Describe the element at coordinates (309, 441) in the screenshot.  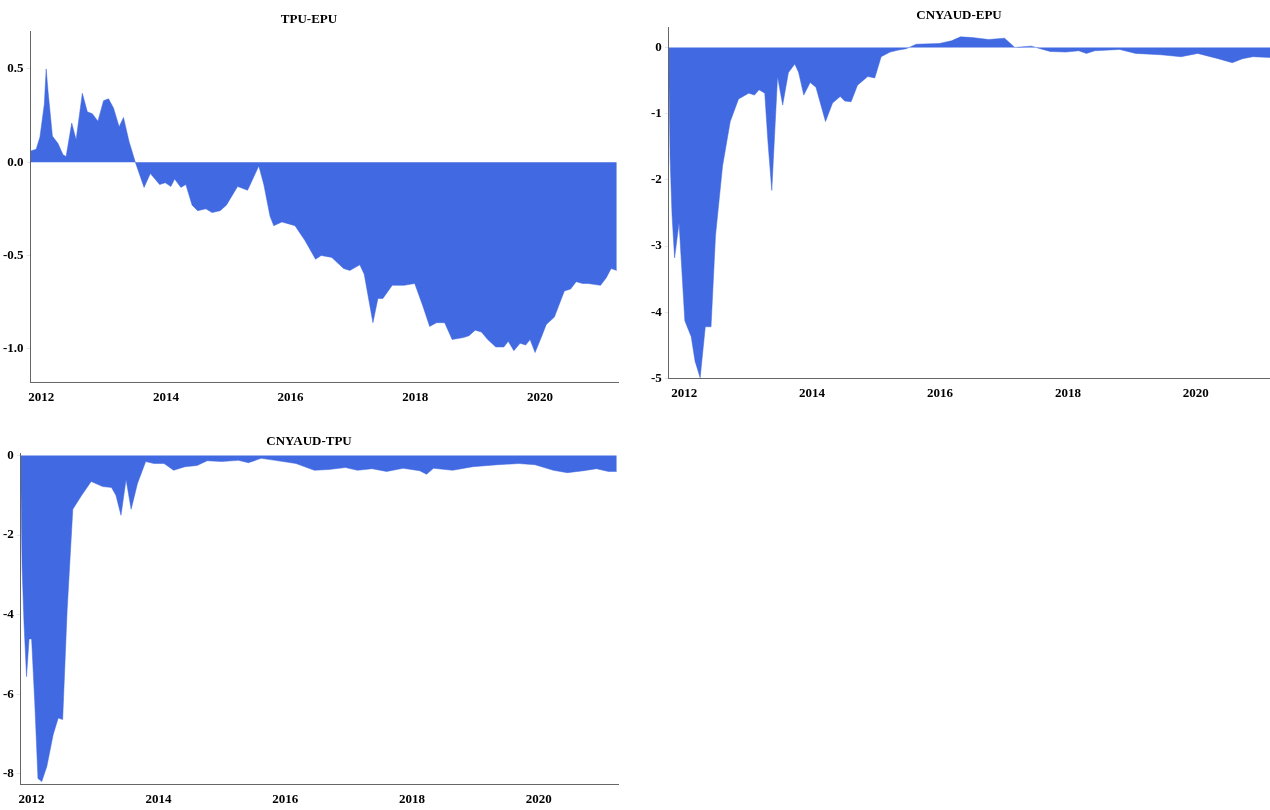
I see `chart-title: CNYAUD-TPU` at that location.